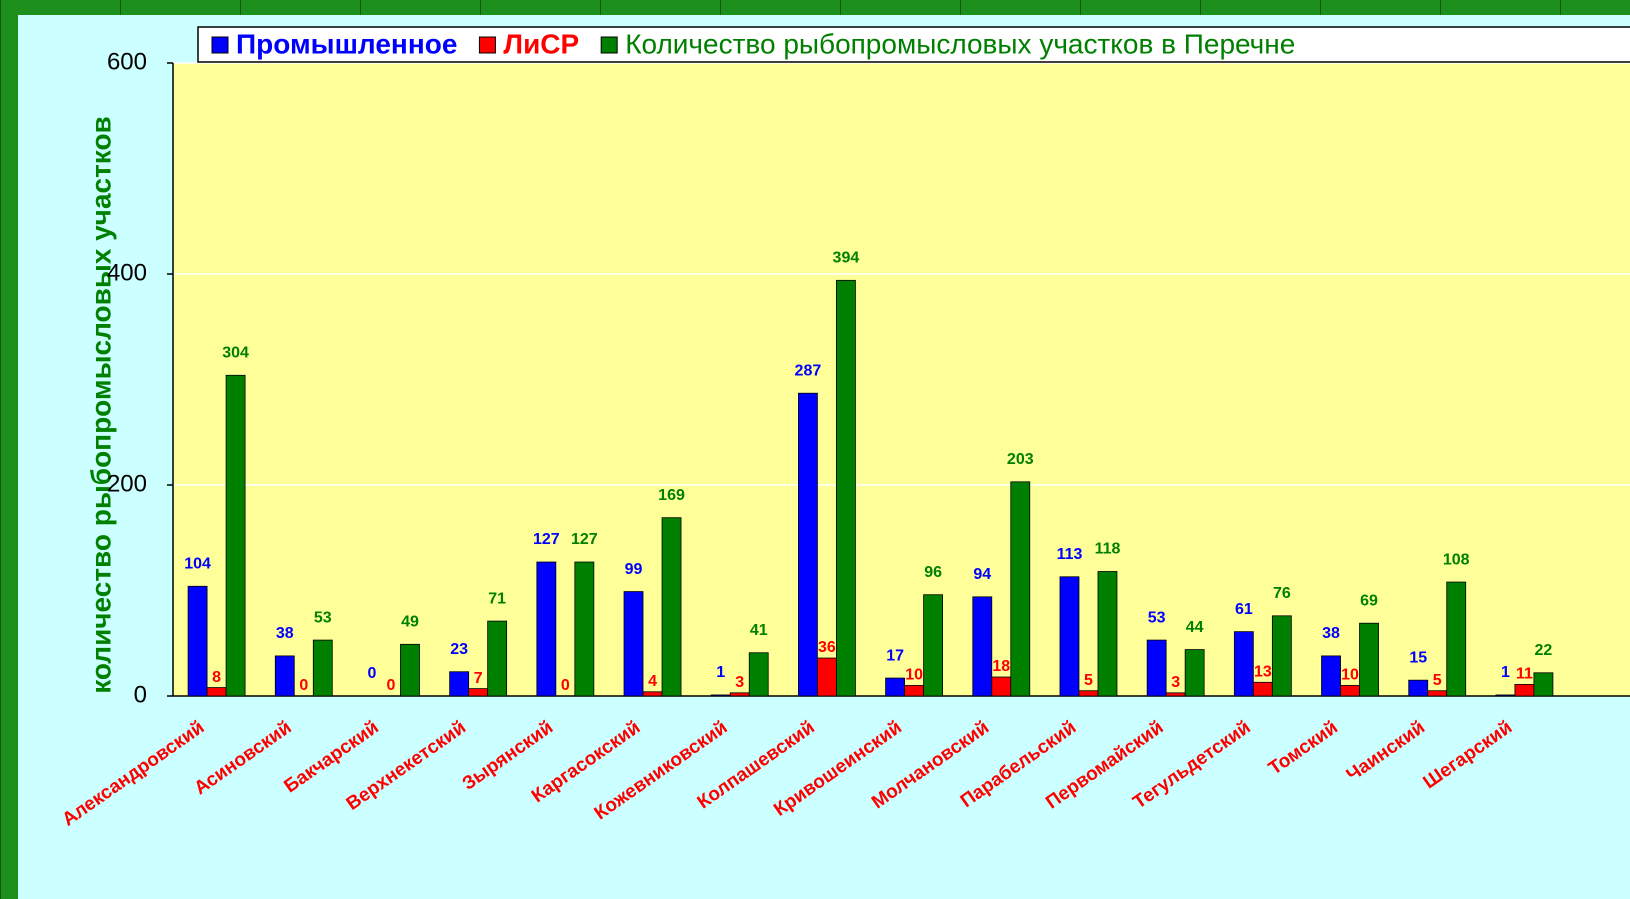  I want to click on value-label: 23, so click(459, 649).